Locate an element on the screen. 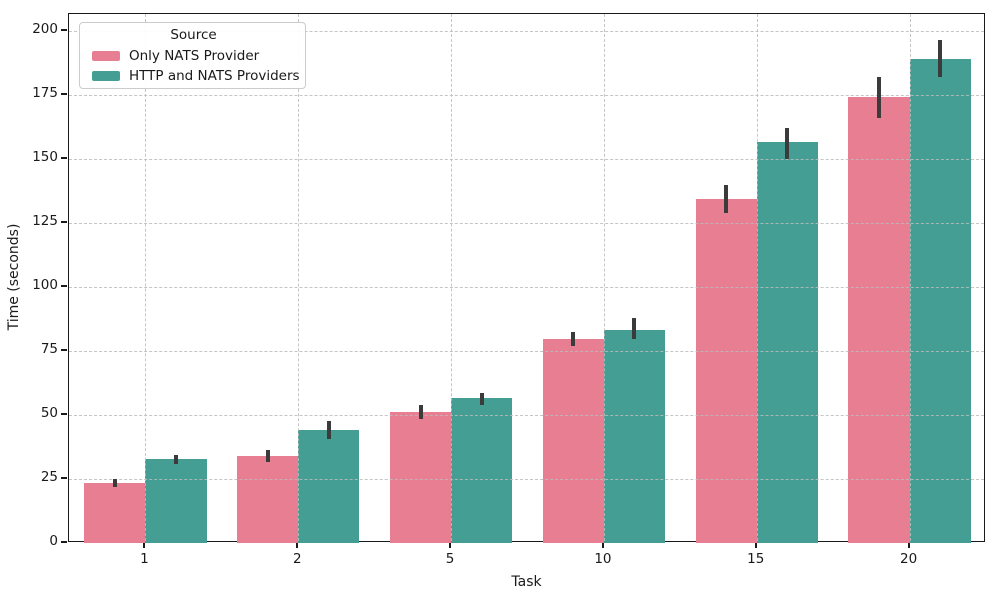 The image size is (1000, 600). y-tick-label: 25 is located at coordinates (49, 476).